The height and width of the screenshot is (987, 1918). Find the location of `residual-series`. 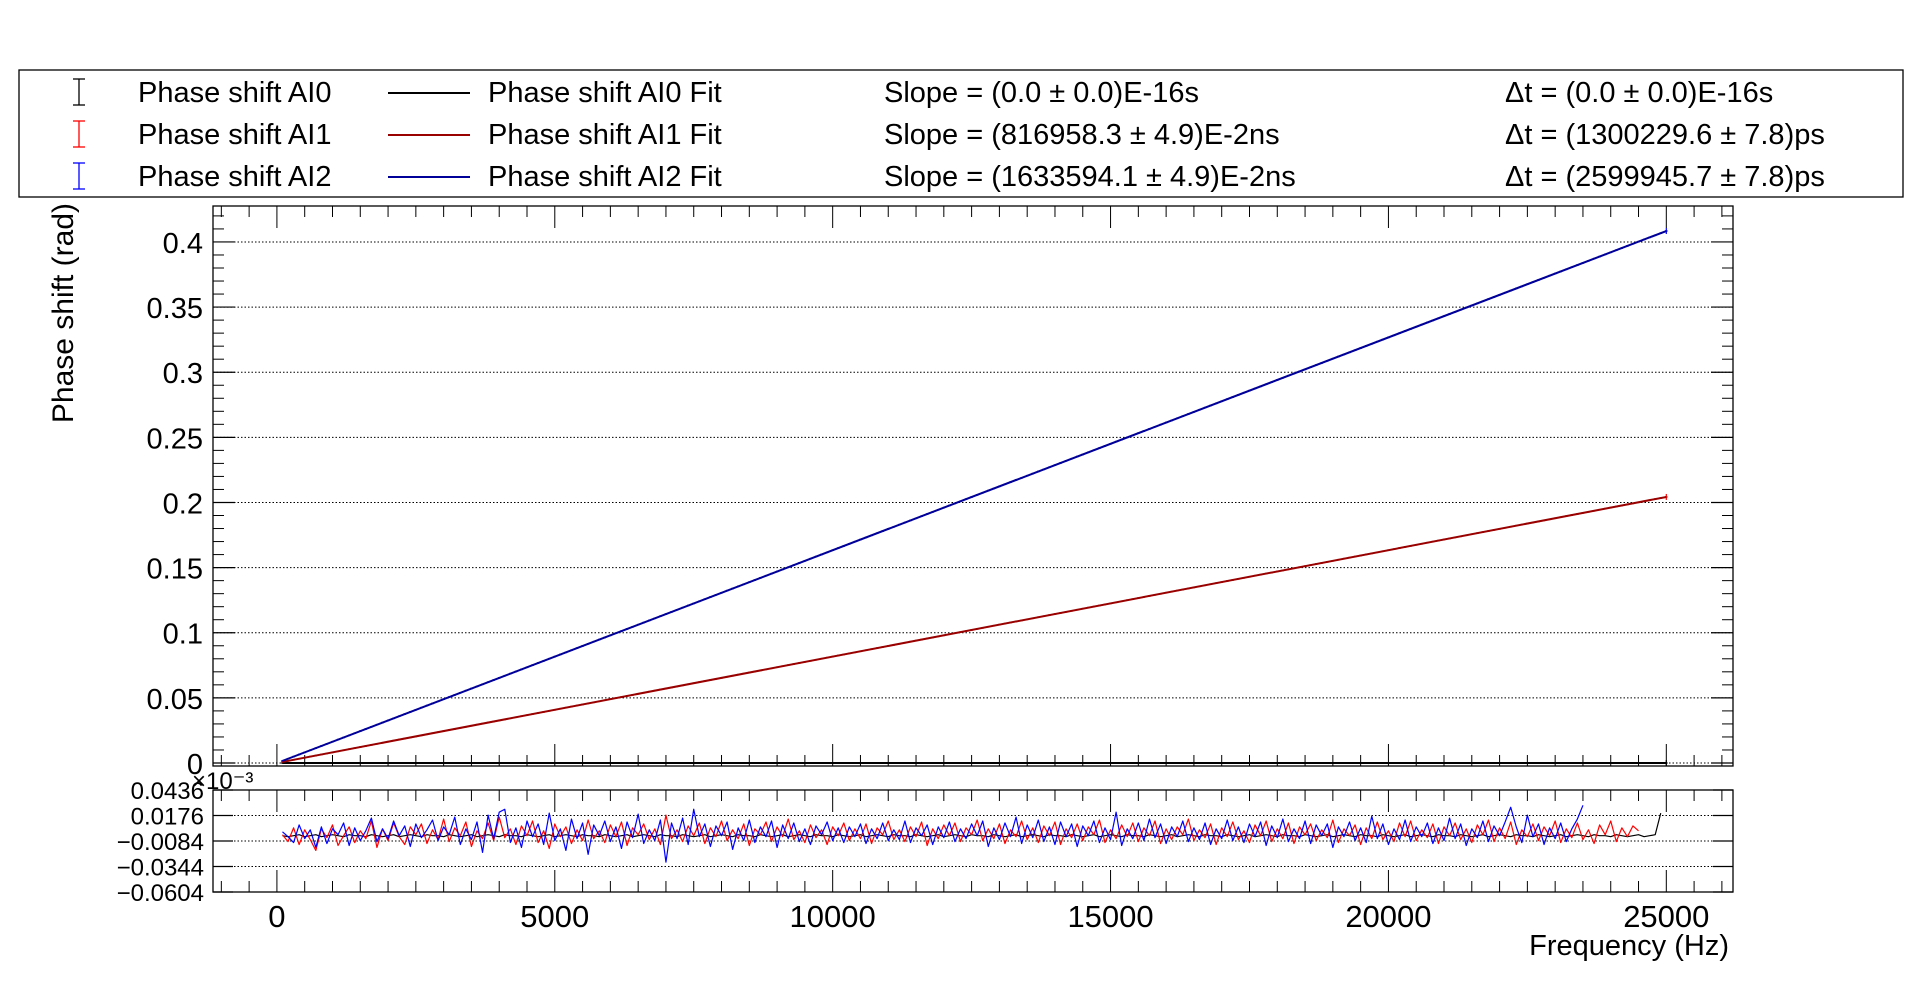

residual-series is located at coordinates (972, 834).